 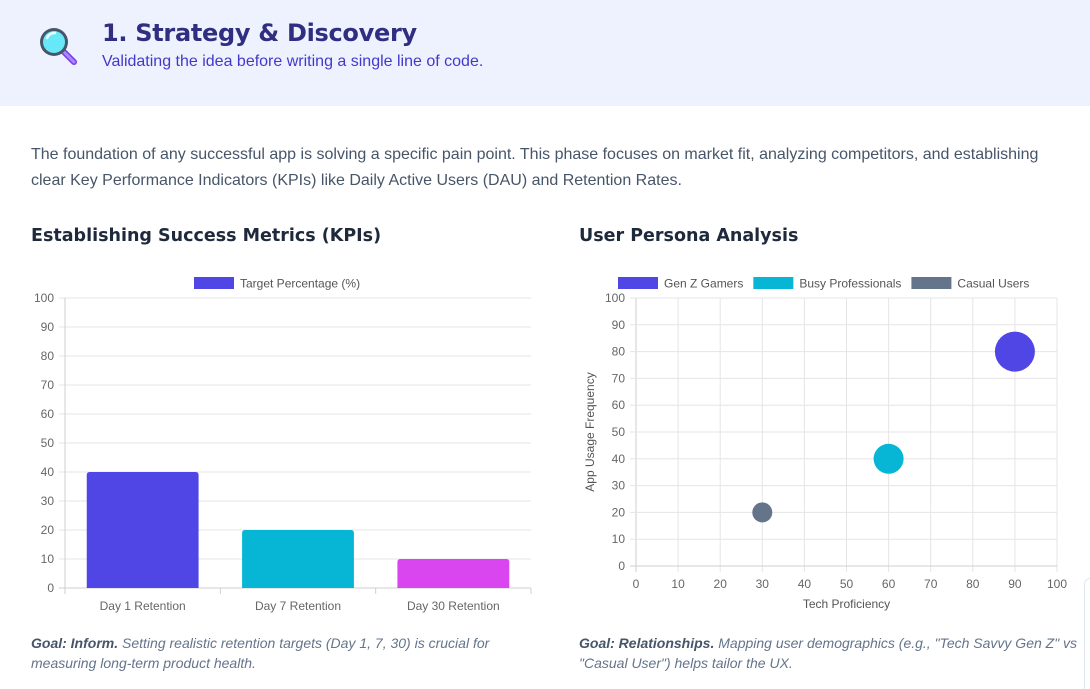 What do you see at coordinates (453, 606) in the screenshot?
I see `x-tick-label: Day 30 Retention` at bounding box center [453, 606].